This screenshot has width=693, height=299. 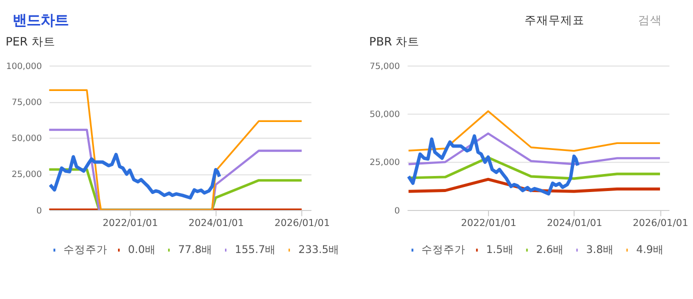 I want to click on y-tick-label: 100,000, so click(x=24, y=67).